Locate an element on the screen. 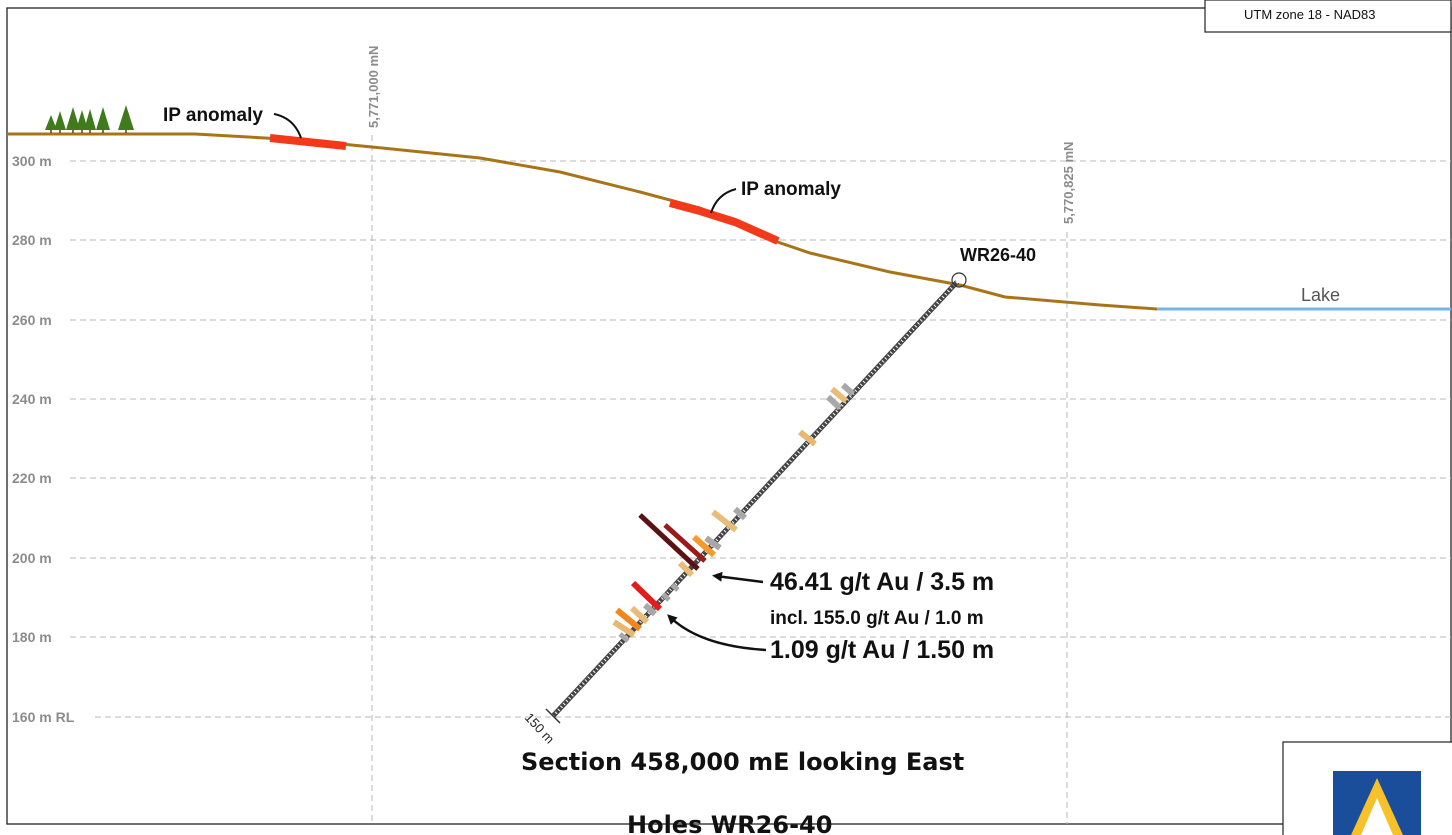 Image resolution: width=1452 pixels, height=835 pixels. hole-id-label: WR26-40 is located at coordinates (998, 255).